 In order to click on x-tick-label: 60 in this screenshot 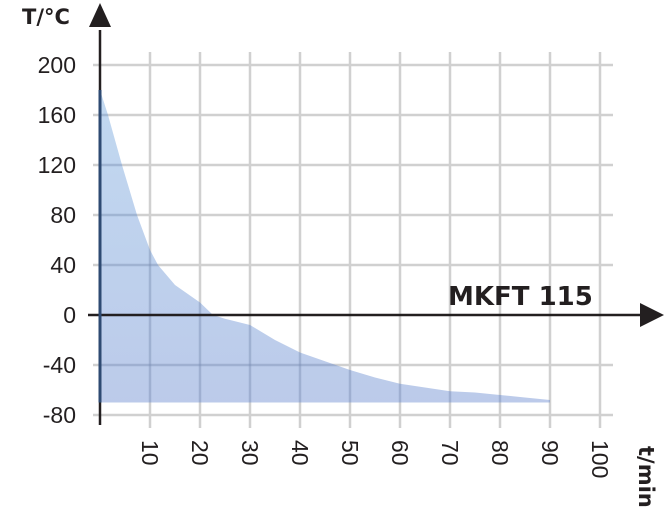, I will do `click(400, 453)`.